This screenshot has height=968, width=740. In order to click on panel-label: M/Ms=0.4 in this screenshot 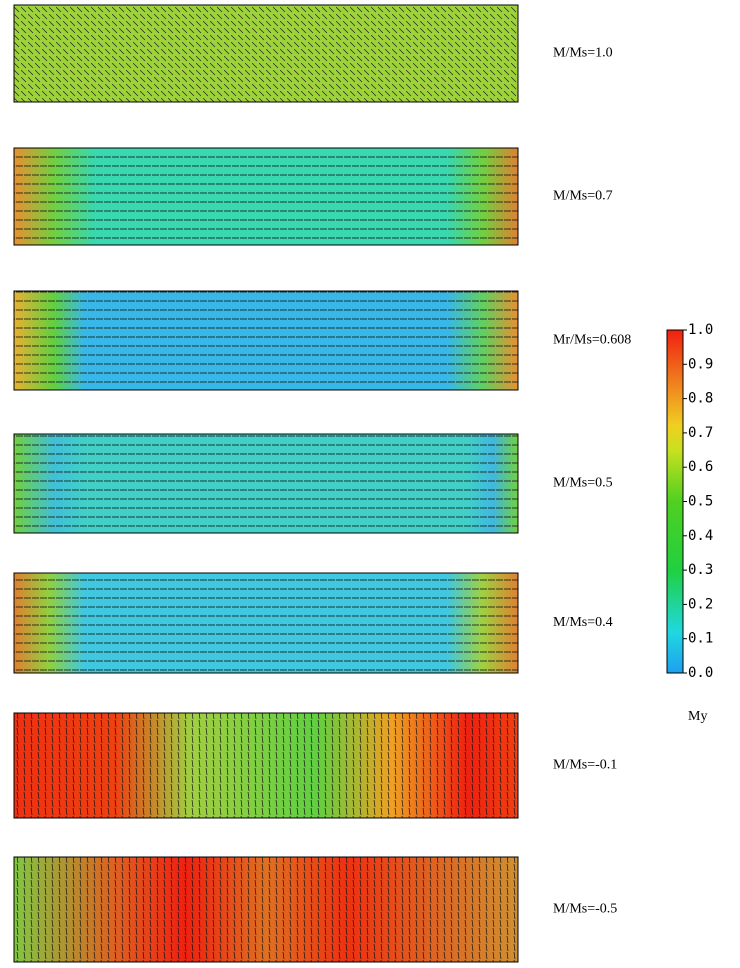, I will do `click(583, 622)`.